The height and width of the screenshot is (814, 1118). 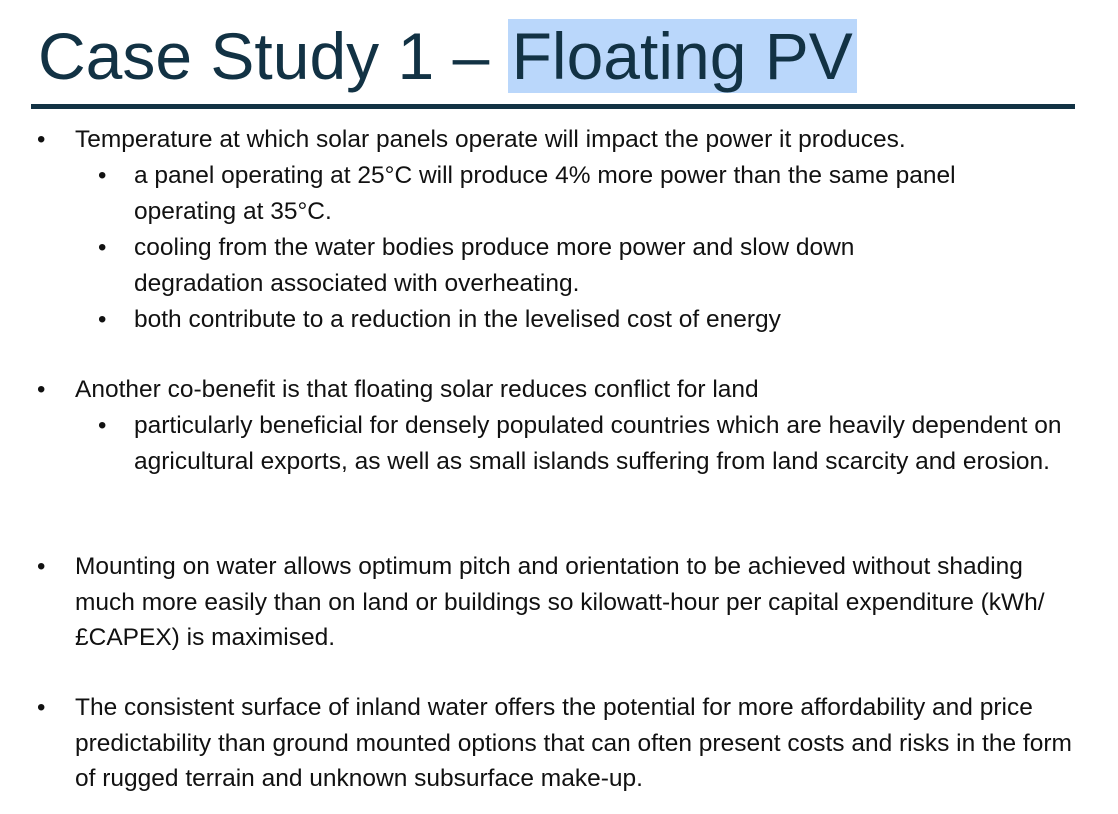 What do you see at coordinates (682, 56) in the screenshot?
I see `title-highlight: Floating PV` at bounding box center [682, 56].